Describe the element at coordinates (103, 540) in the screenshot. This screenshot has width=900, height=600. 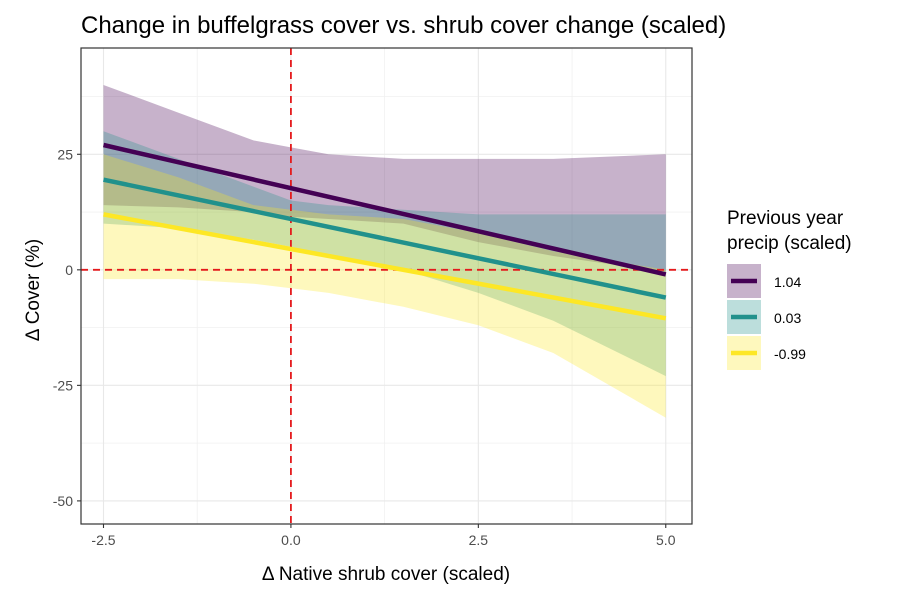
I see `x-tick-label: -2.5` at that location.